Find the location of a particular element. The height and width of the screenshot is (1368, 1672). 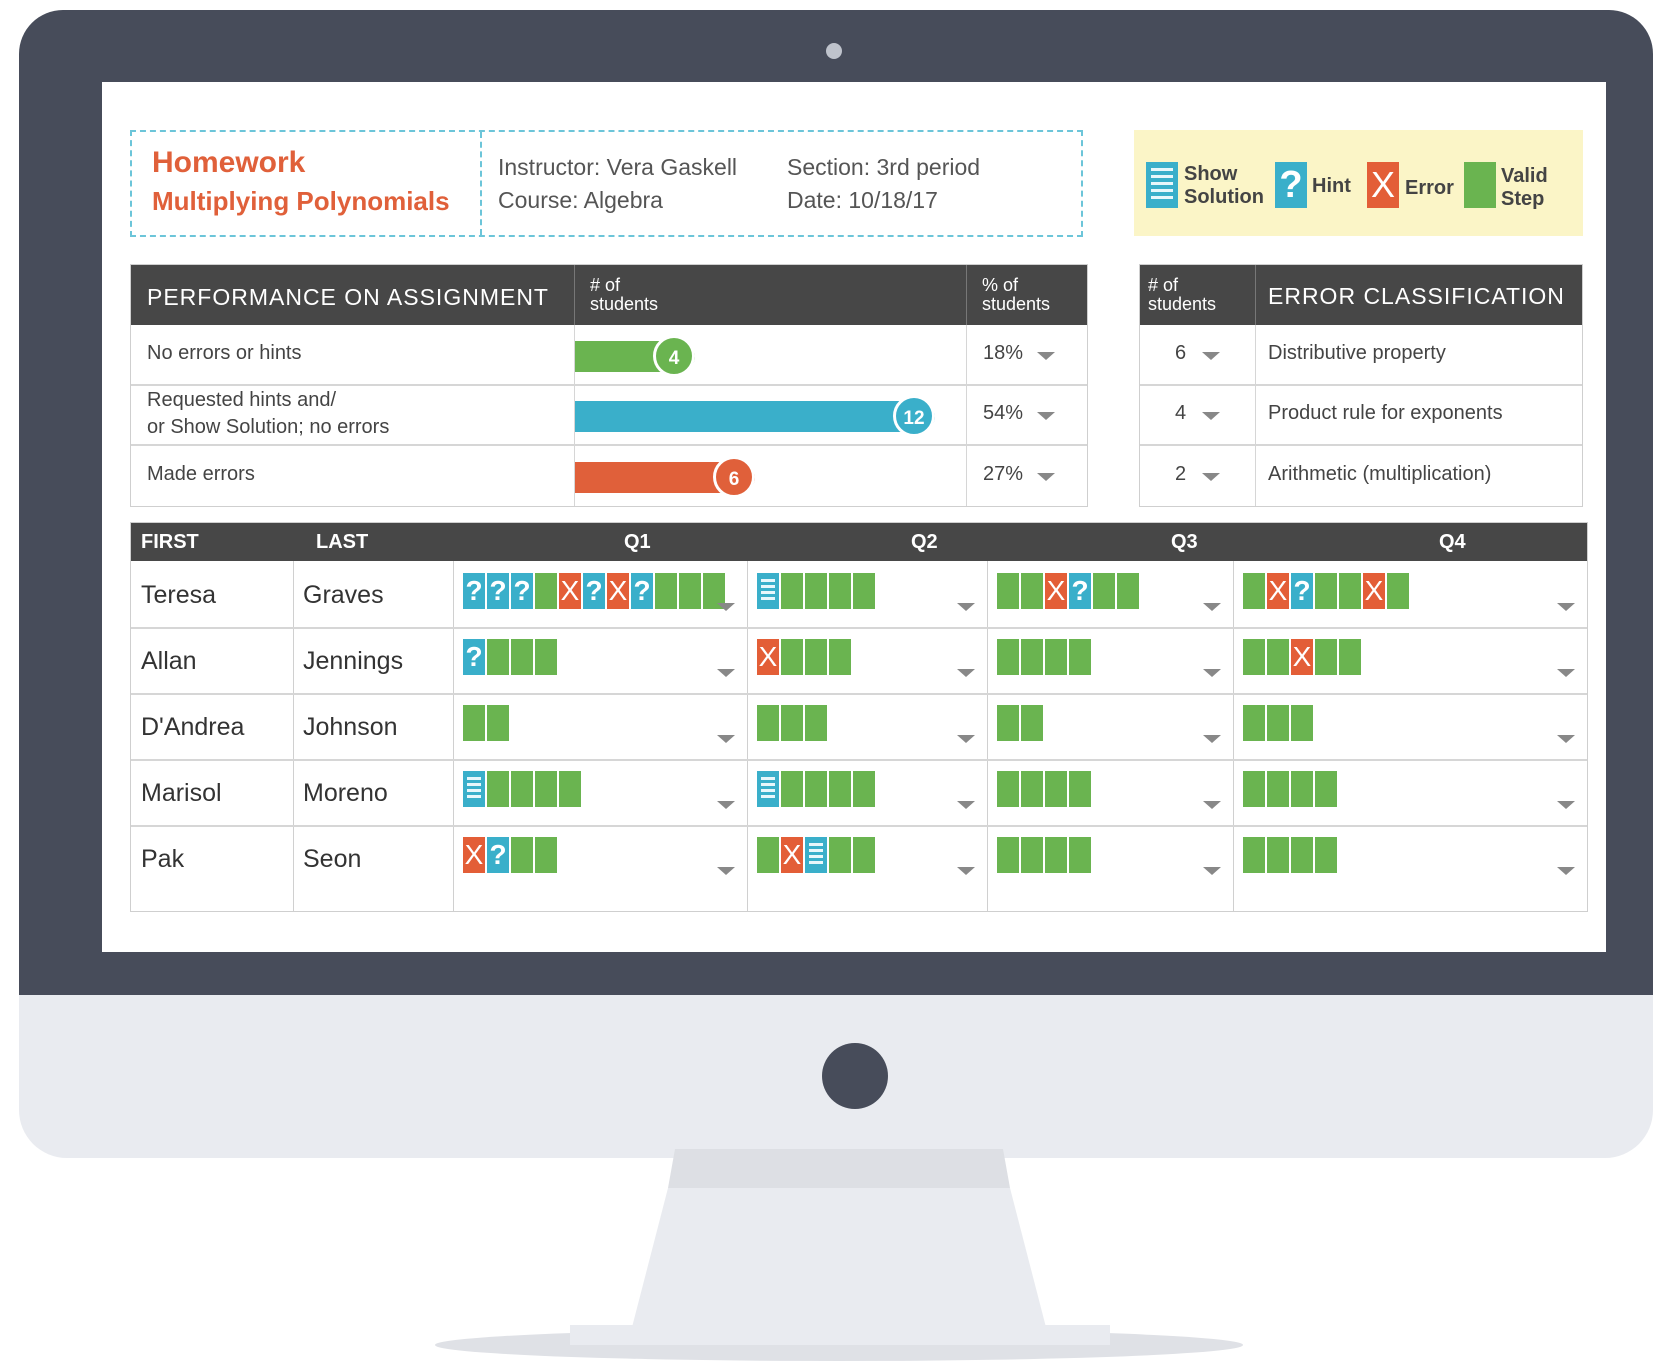

perf-row-label: No errors or hints is located at coordinates (224, 353).